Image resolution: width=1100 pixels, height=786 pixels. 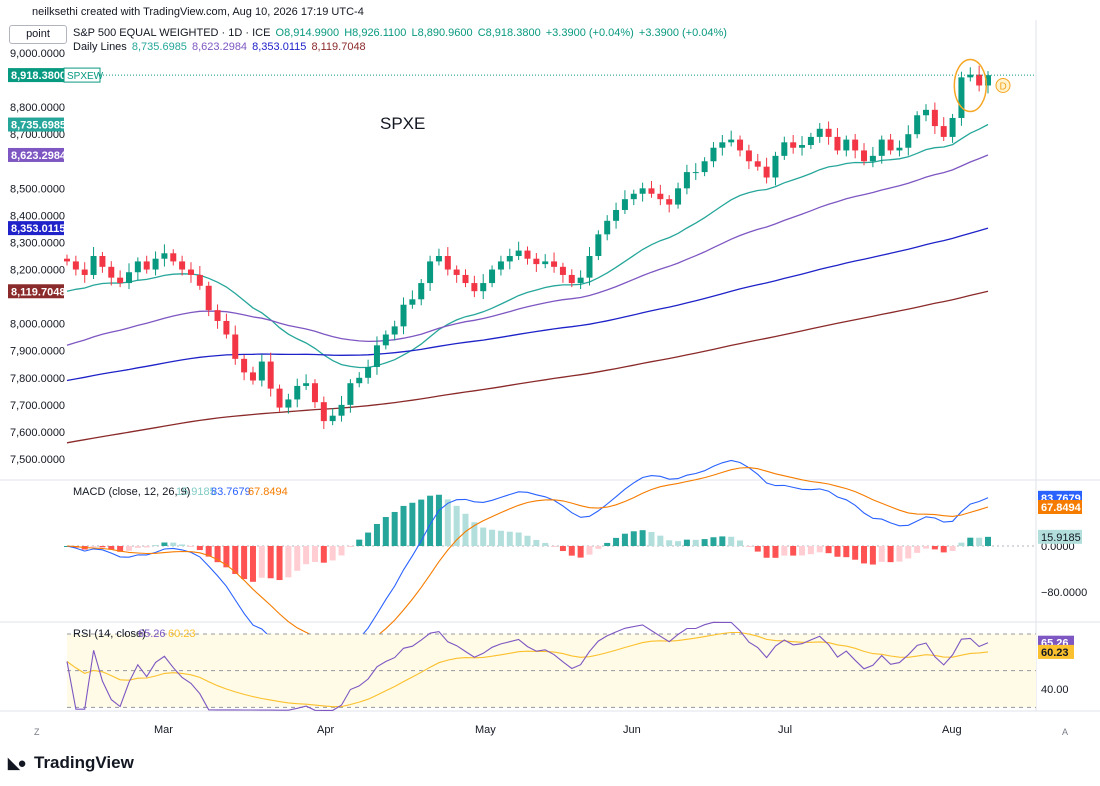 What do you see at coordinates (38, 34) in the screenshot?
I see `point-button: point` at bounding box center [38, 34].